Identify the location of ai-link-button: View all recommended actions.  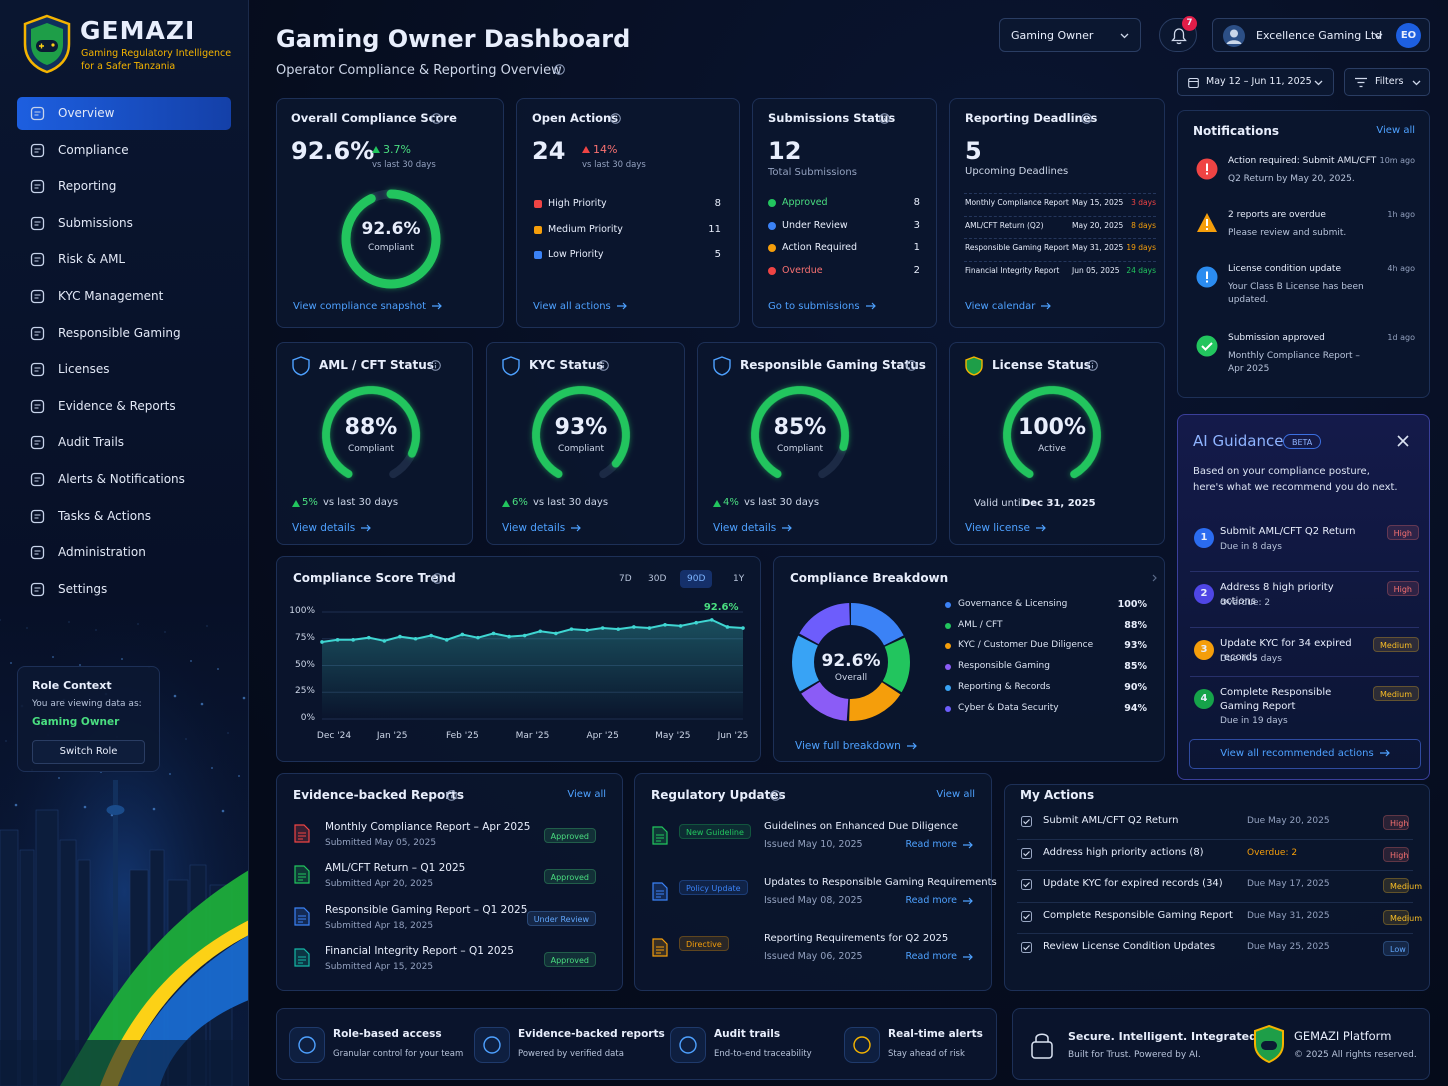
(1305, 754).